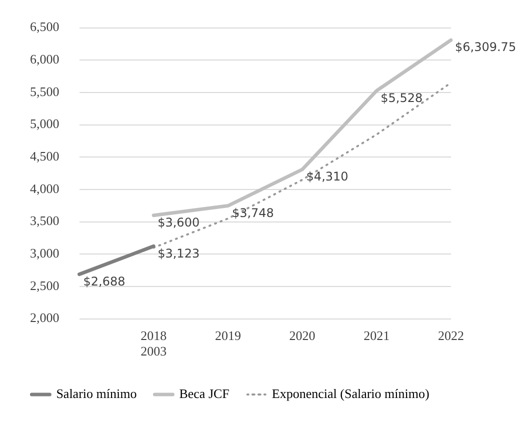 This screenshot has width=521, height=421. What do you see at coordinates (45, 26) in the screenshot?
I see `y-tick-label: 6,500` at bounding box center [45, 26].